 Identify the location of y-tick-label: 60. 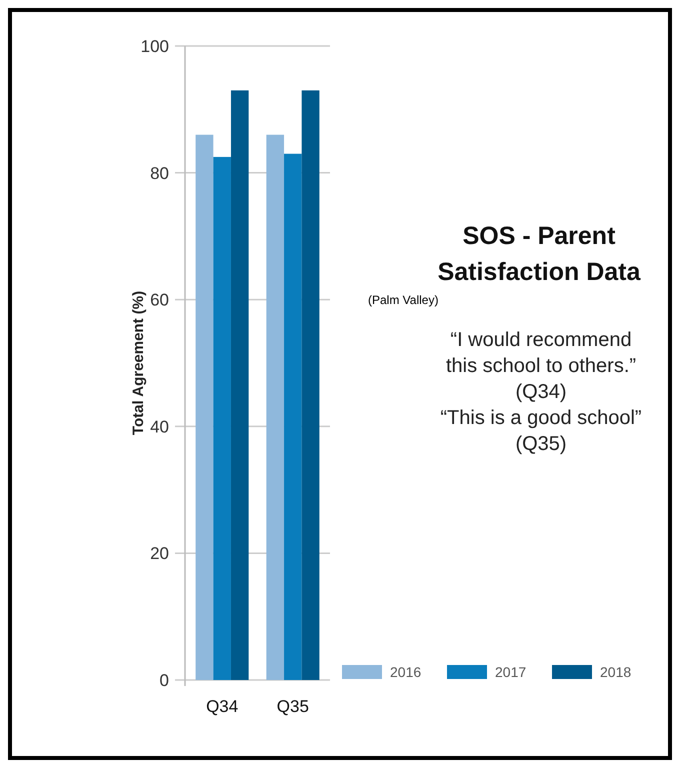
(159, 300).